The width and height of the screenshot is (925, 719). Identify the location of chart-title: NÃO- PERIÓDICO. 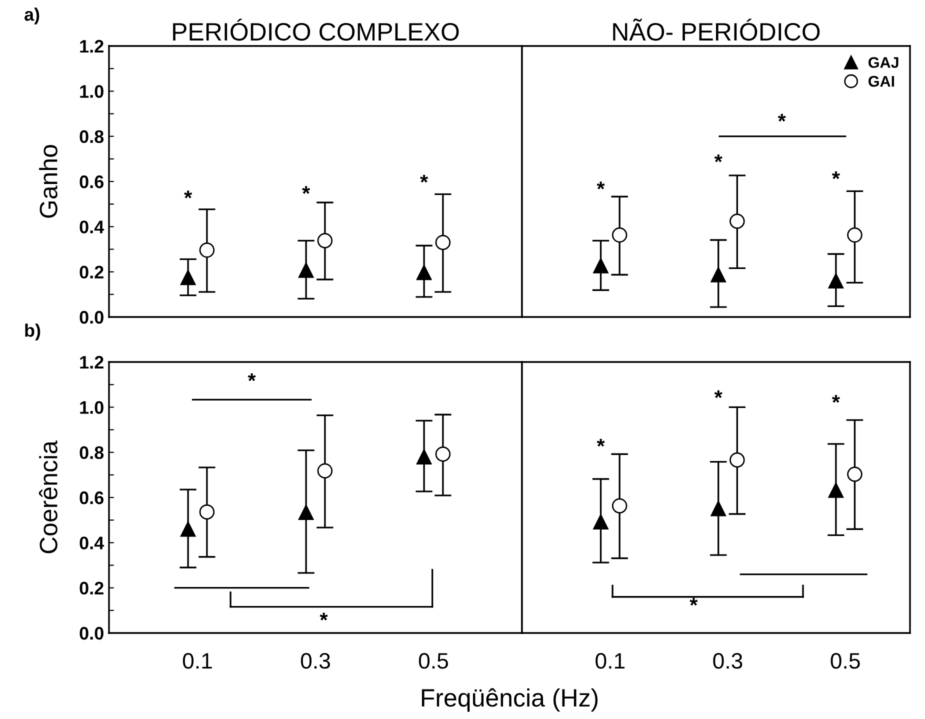
(716, 29).